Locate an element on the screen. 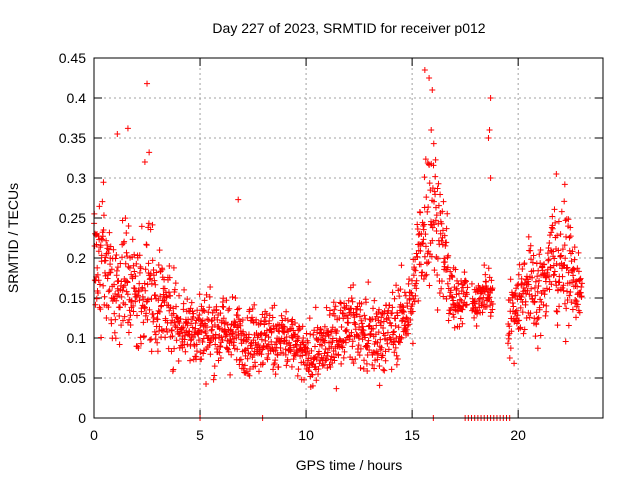  y-axis-label: SRMTID / TECUs is located at coordinates (13, 238).